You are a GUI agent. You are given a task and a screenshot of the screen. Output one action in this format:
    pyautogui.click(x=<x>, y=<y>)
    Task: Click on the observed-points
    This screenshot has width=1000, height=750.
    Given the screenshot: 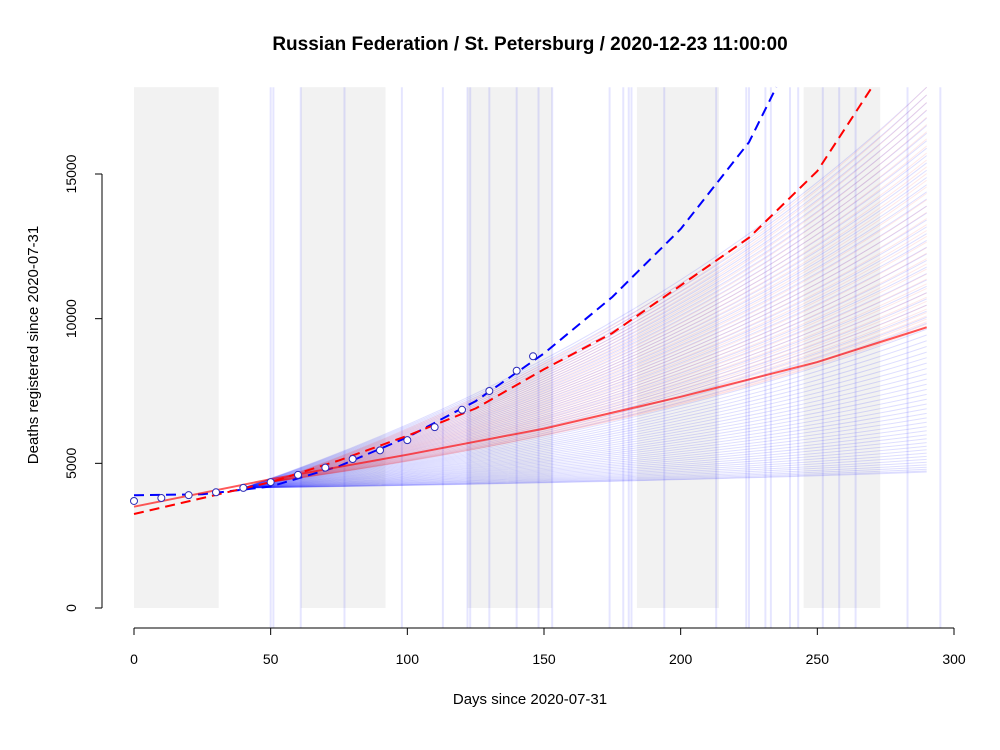 What is the action you would take?
    pyautogui.click(x=334, y=428)
    